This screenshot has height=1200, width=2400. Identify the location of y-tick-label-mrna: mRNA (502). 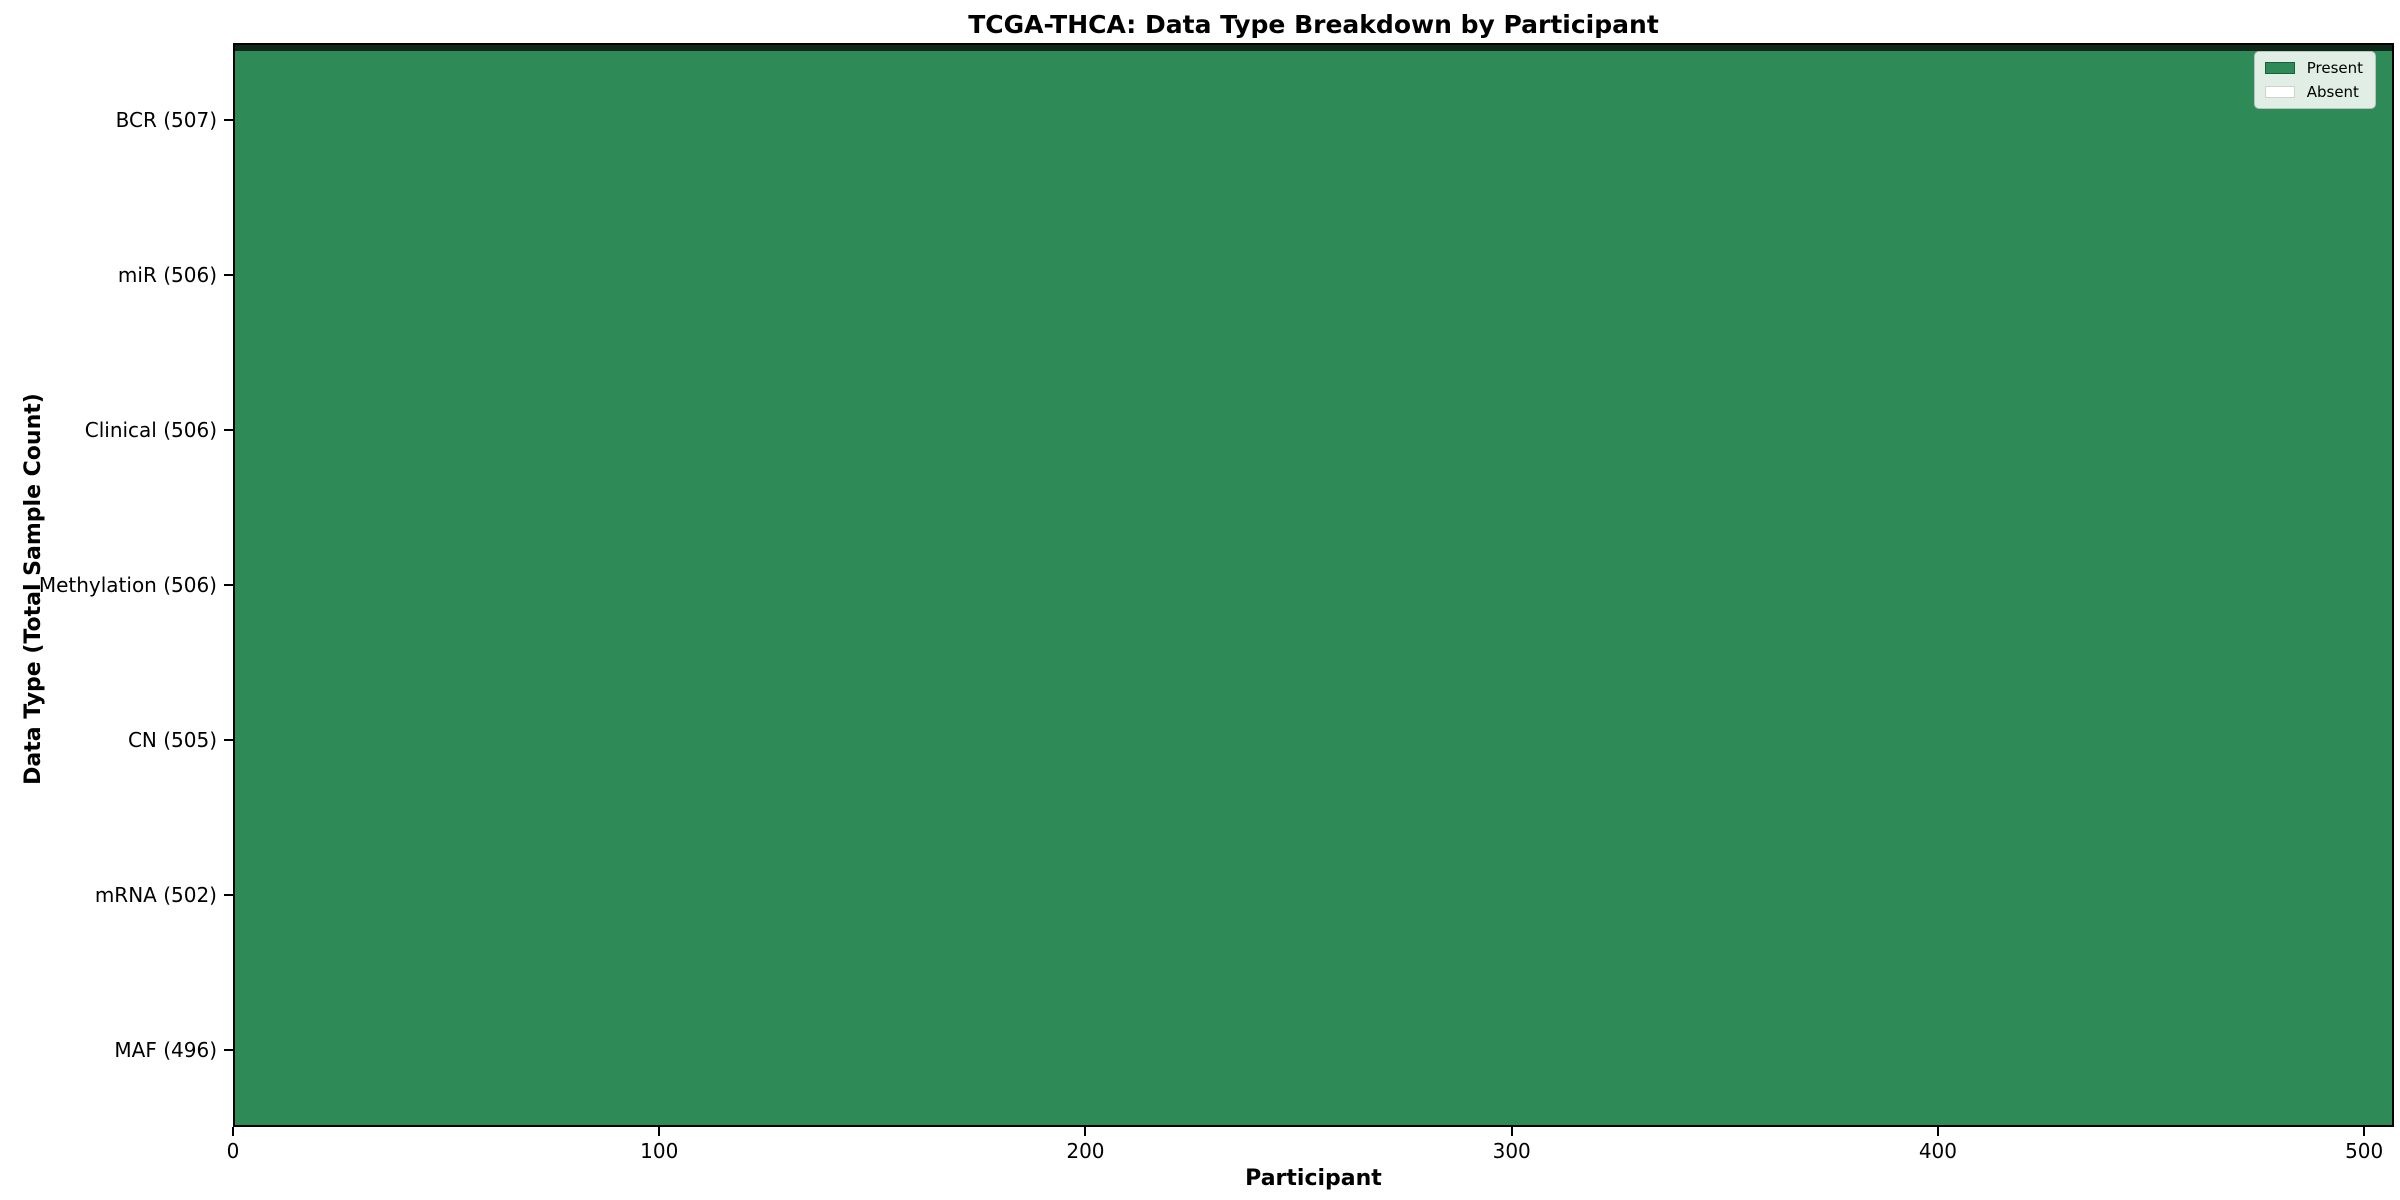
(155, 894).